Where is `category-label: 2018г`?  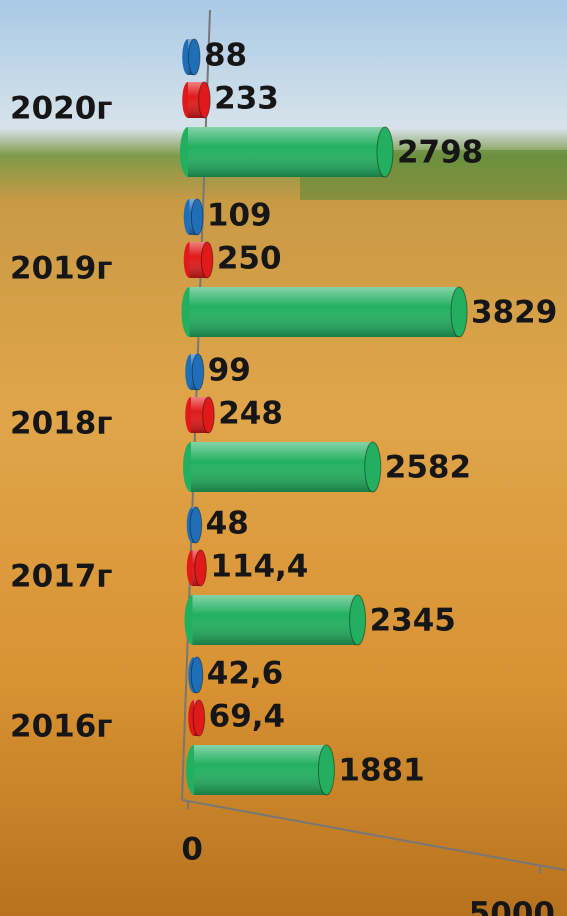
category-label: 2018г is located at coordinates (61, 424).